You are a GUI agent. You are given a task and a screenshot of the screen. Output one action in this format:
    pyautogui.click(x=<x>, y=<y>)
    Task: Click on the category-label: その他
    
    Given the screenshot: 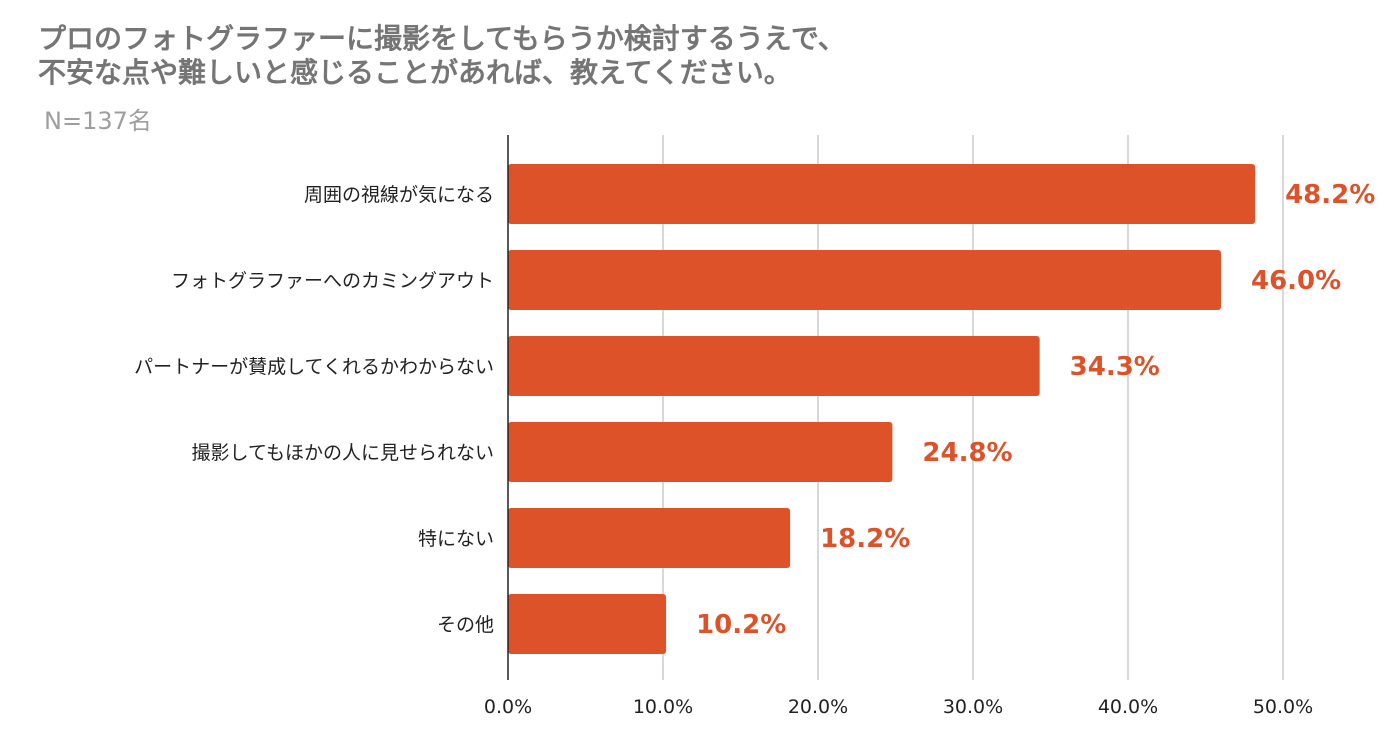 What is the action you would take?
    pyautogui.click(x=465, y=625)
    